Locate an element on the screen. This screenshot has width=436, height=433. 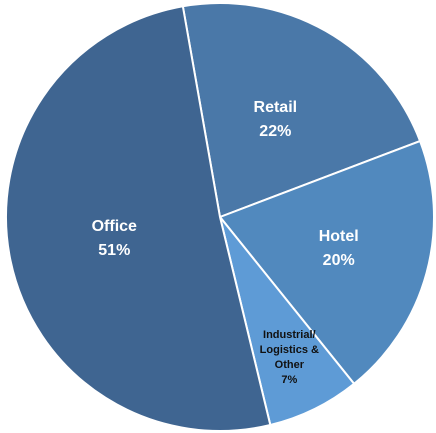
slice-label: Retail 22% is located at coordinates (276, 120).